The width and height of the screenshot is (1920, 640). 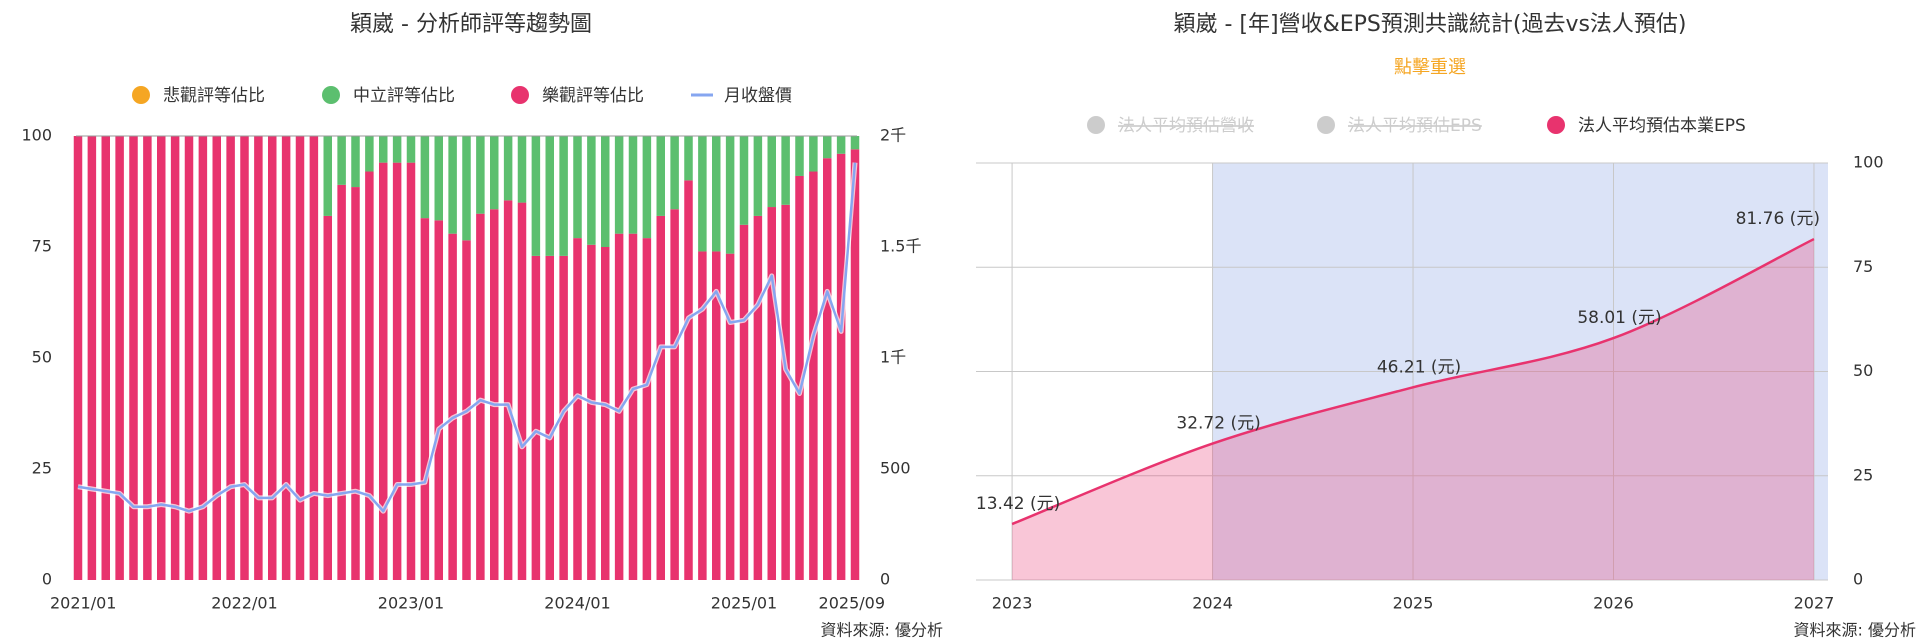 I want to click on x-tick-label: 2024/01, so click(x=577, y=603).